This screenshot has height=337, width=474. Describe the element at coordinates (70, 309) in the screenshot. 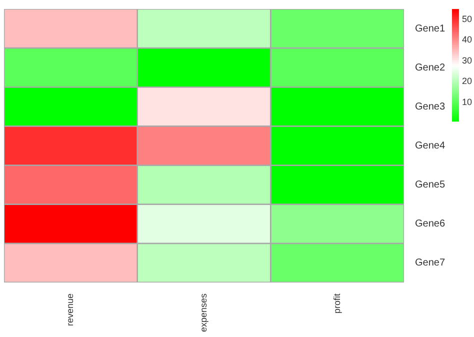

I see `x-tick-label: revenue` at that location.